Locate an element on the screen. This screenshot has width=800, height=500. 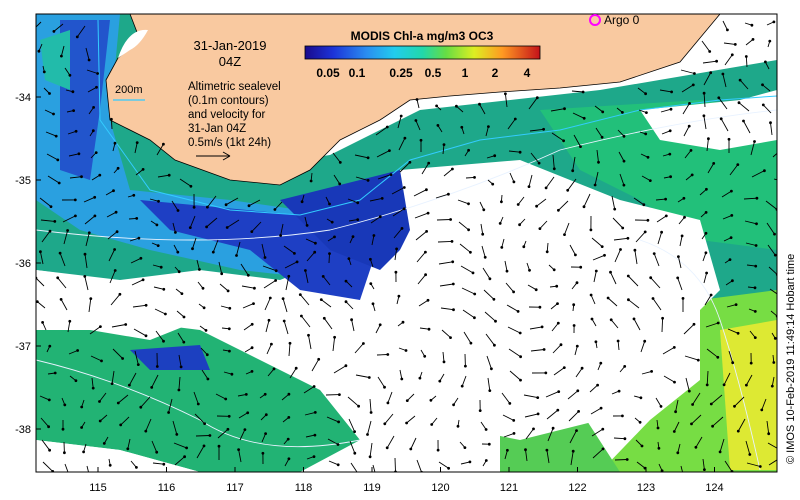
colorbar-tick-label: 1 is located at coordinates (465, 73).